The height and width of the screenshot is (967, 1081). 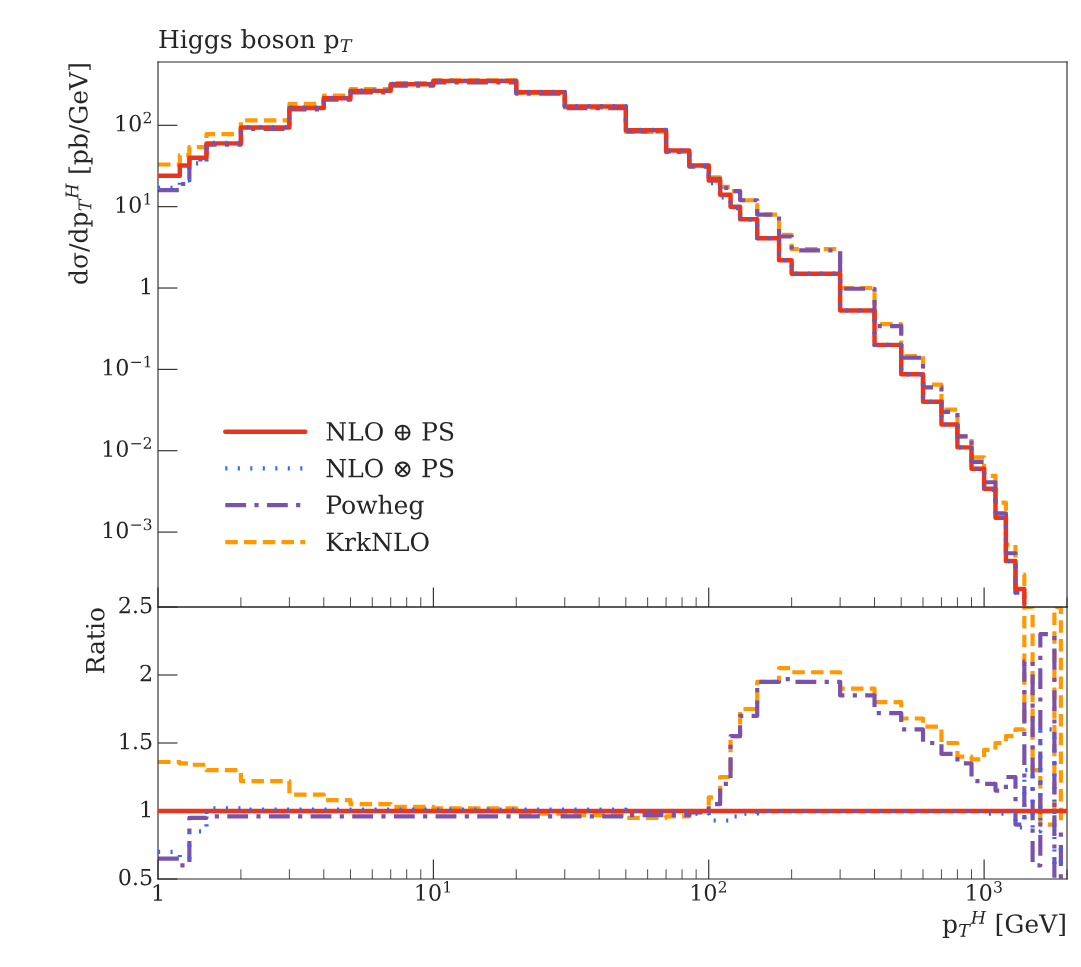 I want to click on y-tick-label: 0.5, so click(x=135, y=877).